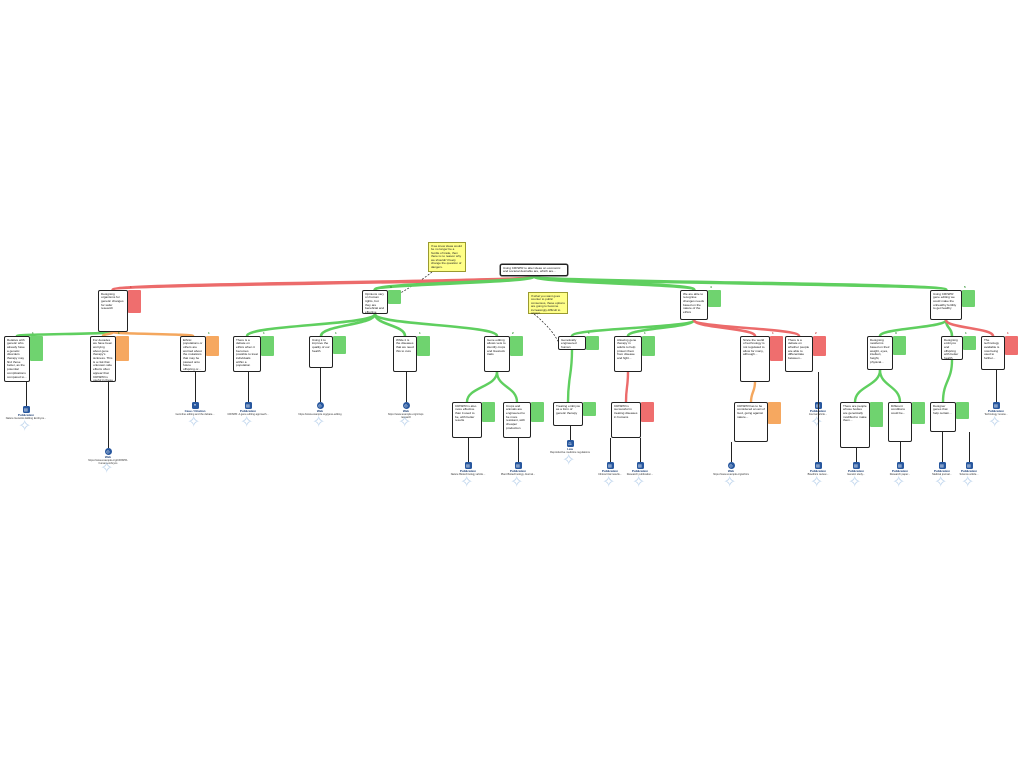 Image resolution: width=1024 pixels, height=768 pixels. I want to click on source-type-label: Web, so click(406, 411).